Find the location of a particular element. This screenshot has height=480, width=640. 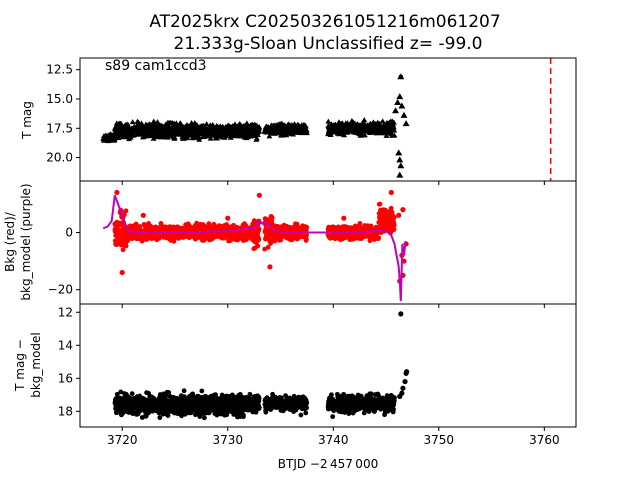

bottom-ylabel-line1: T mag − is located at coordinates (20, 365).